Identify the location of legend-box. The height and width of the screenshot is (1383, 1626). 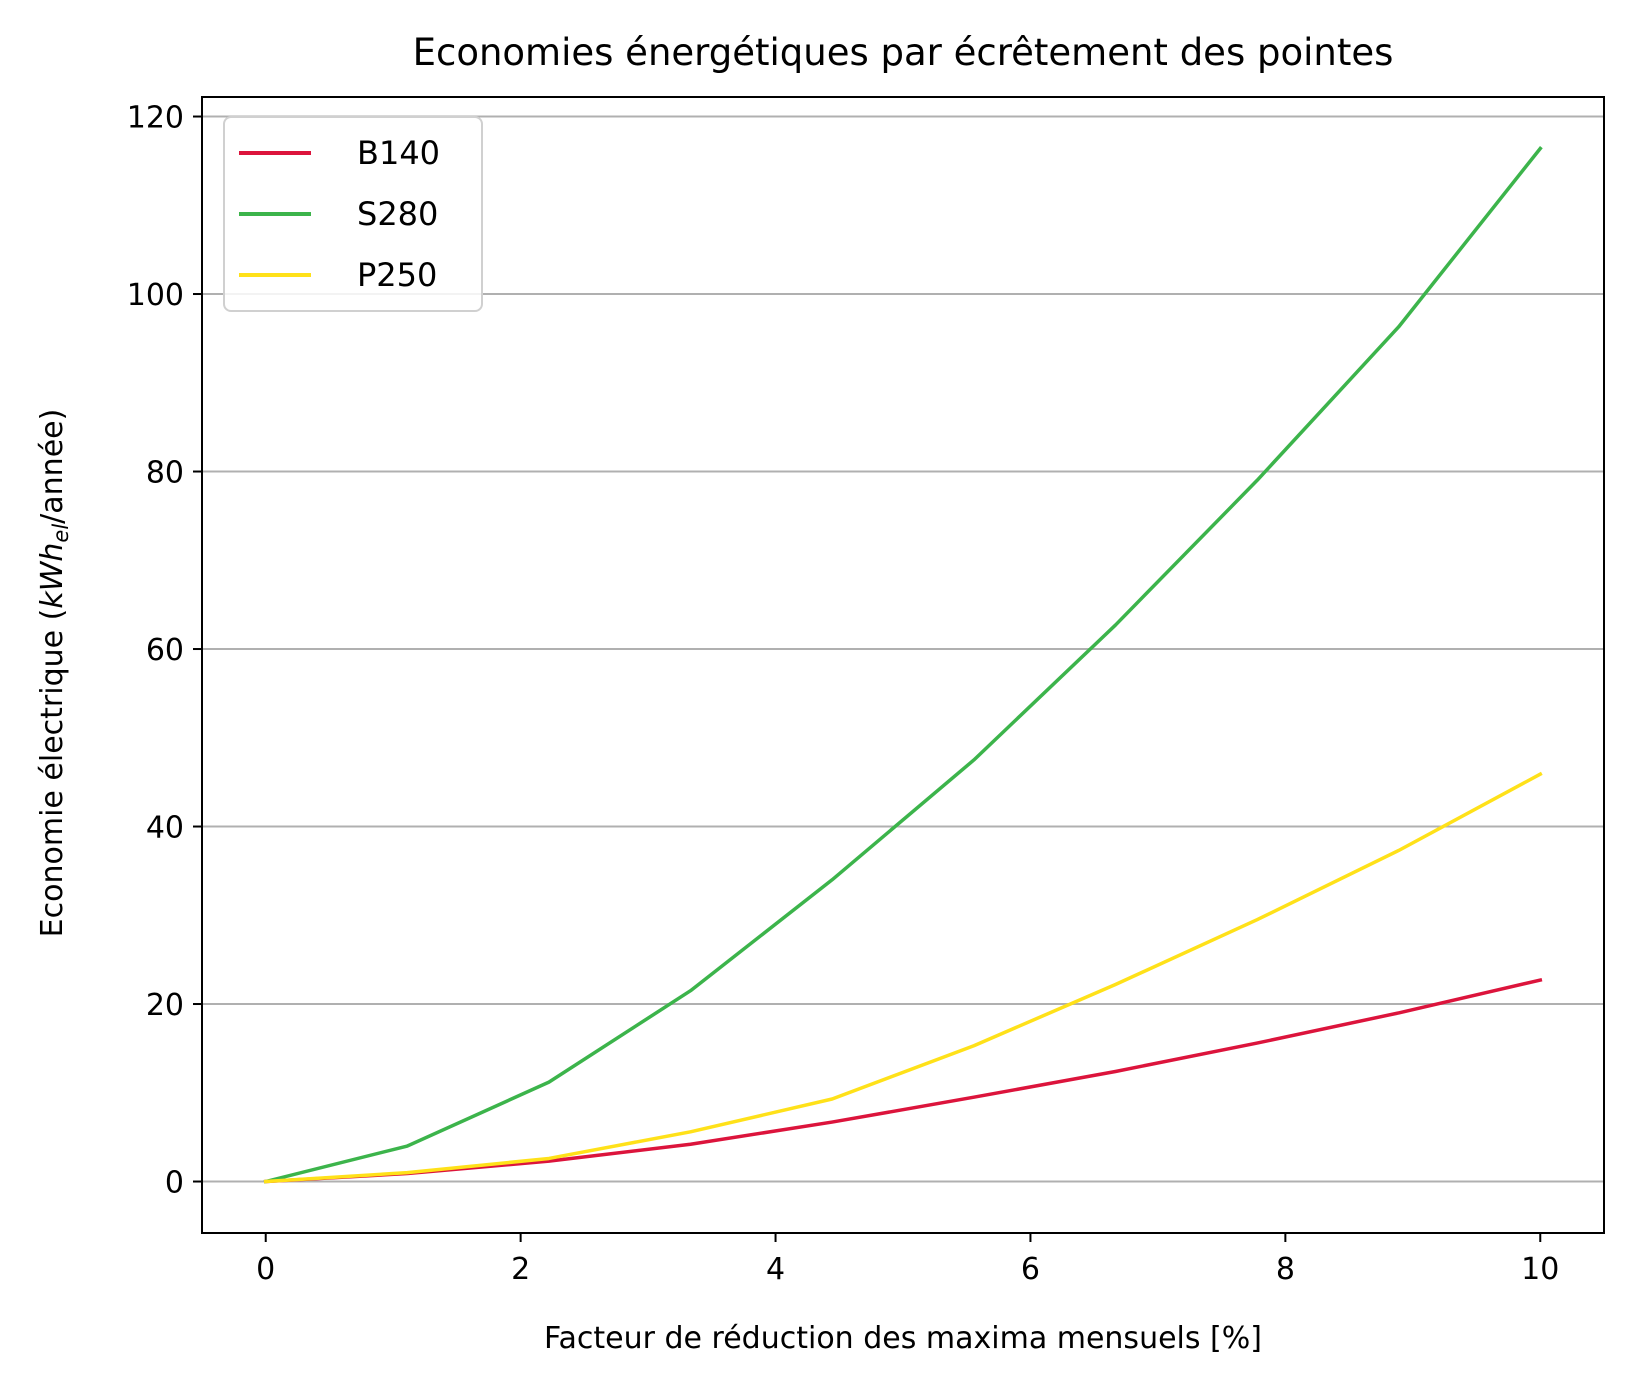
(353, 214).